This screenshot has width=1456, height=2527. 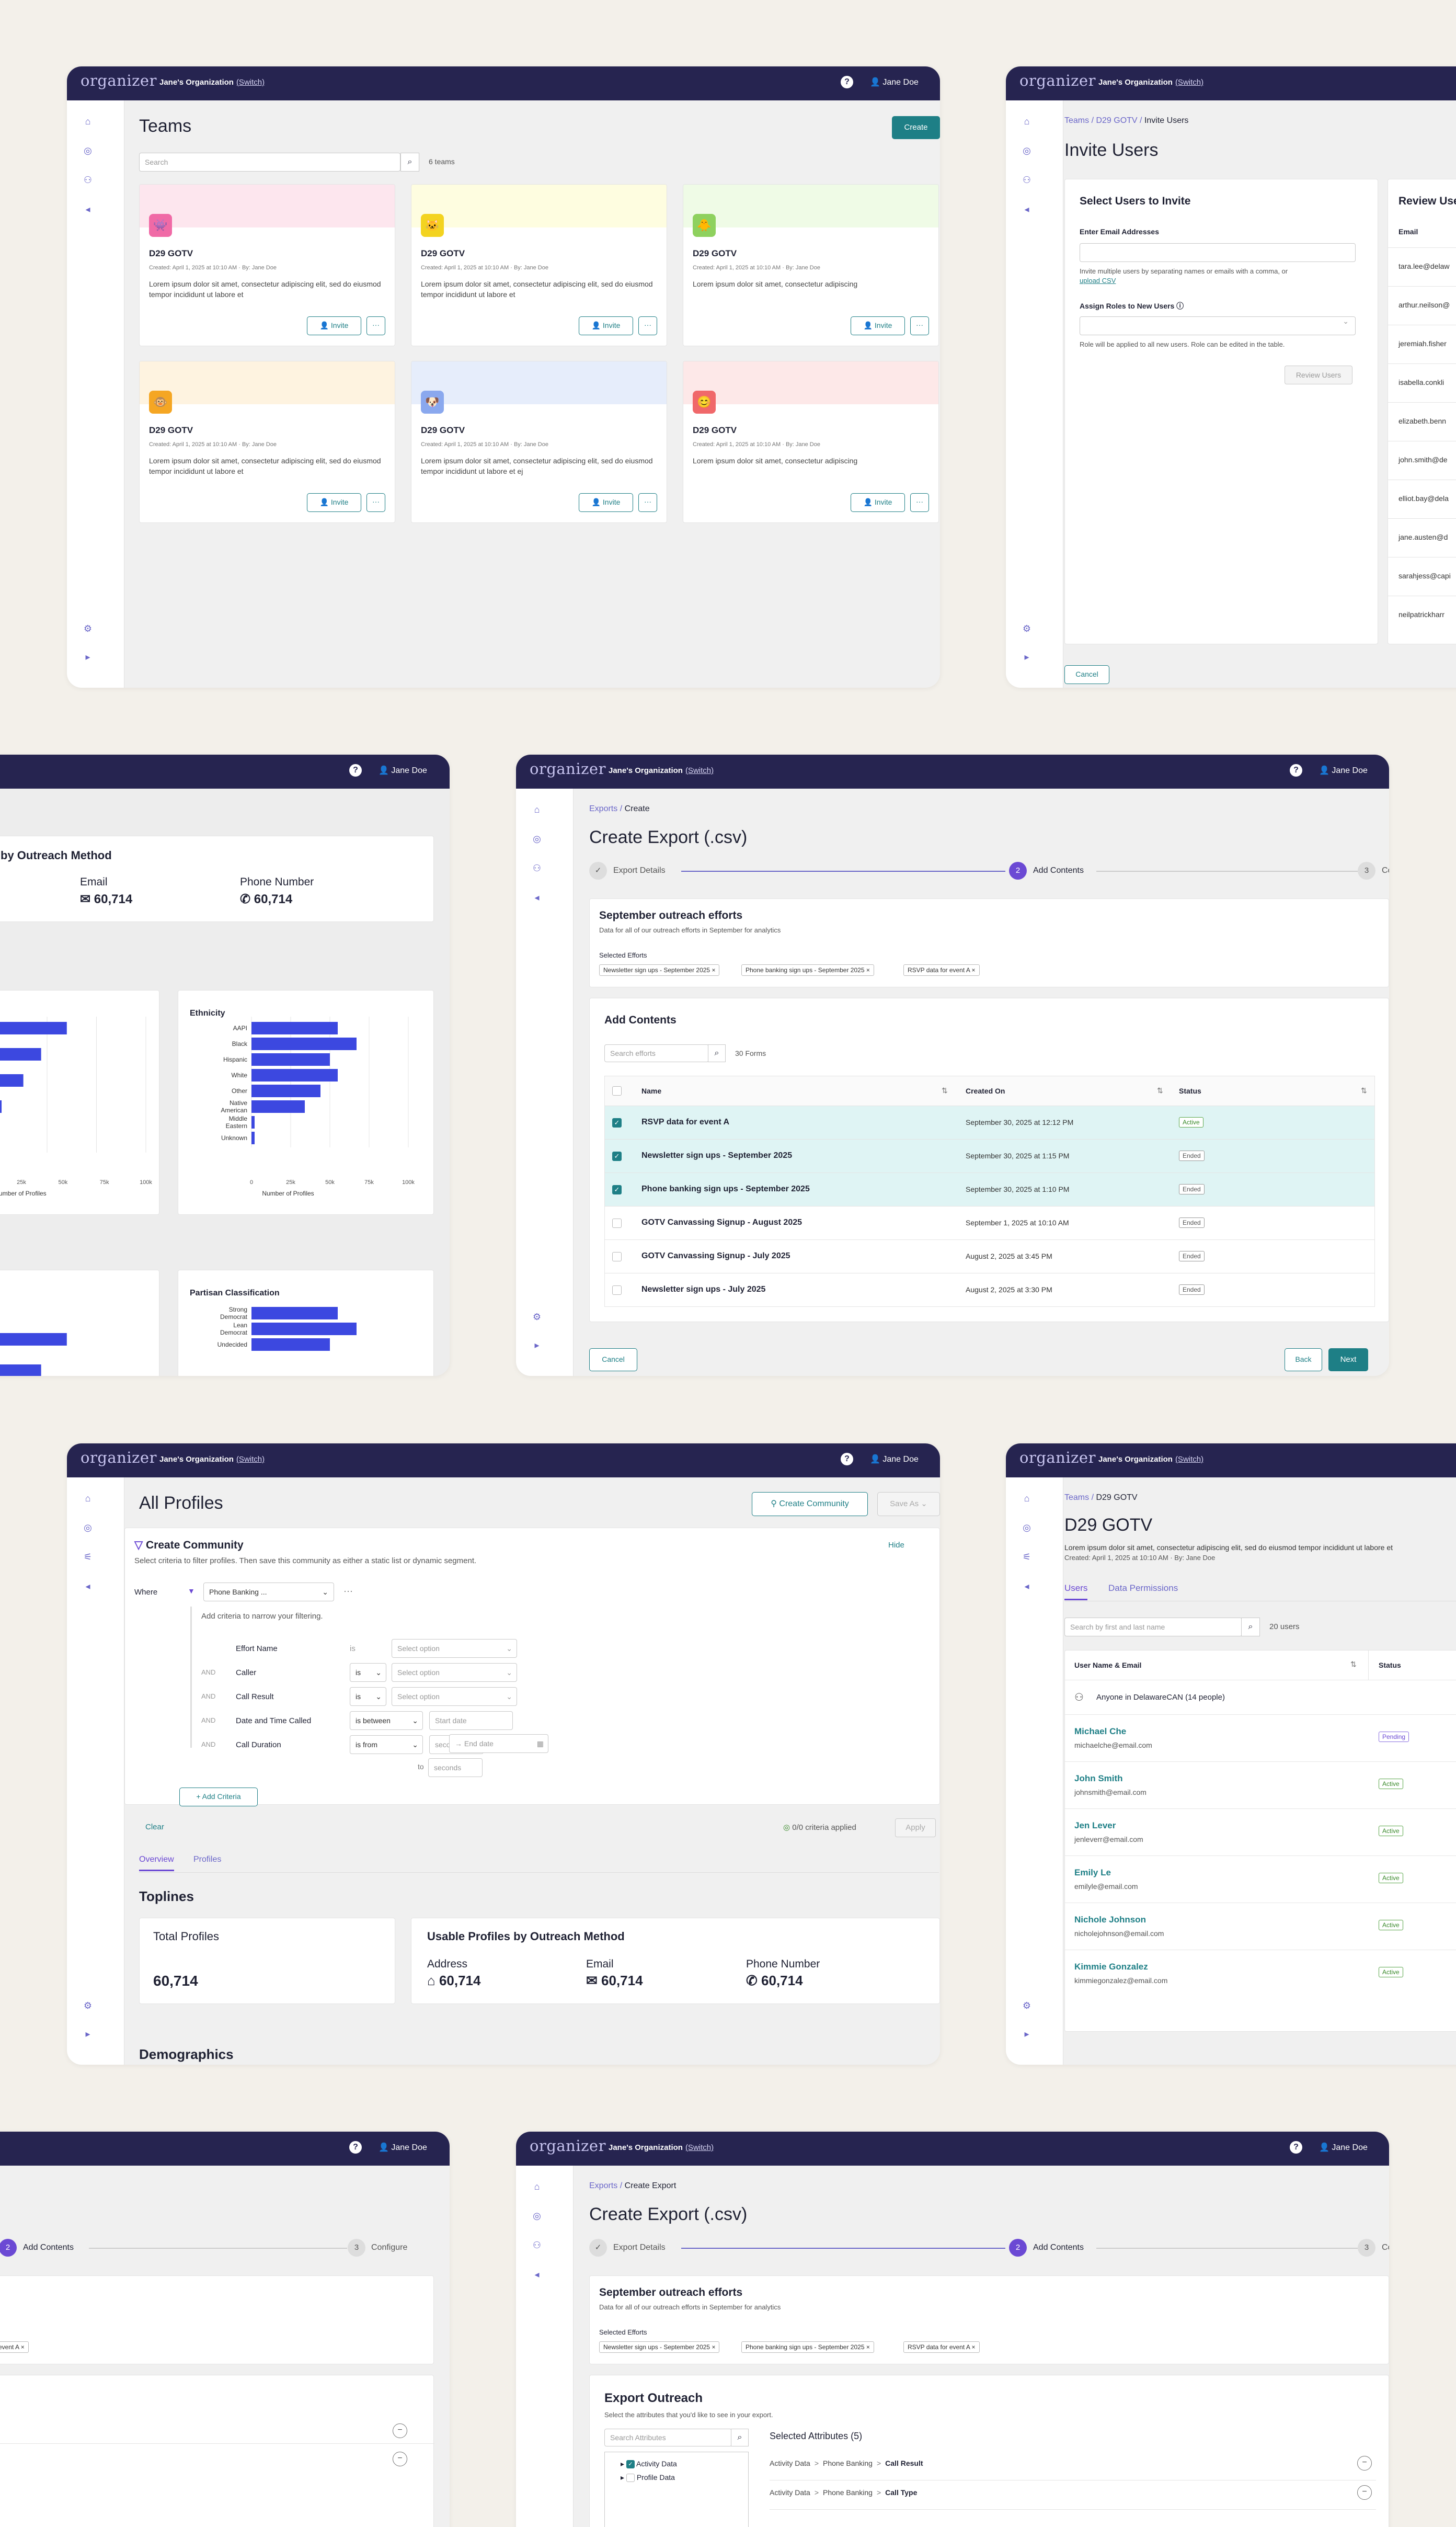 What do you see at coordinates (648, 2478) in the screenshot?
I see `tree-item-profile: ▸ Profile Data` at bounding box center [648, 2478].